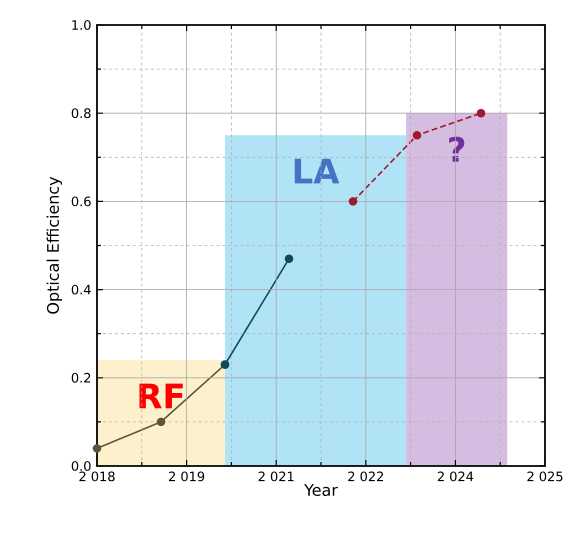 This screenshot has width=586, height=545. Describe the element at coordinates (317, 171) in the screenshot. I see `series-label: LA` at that location.